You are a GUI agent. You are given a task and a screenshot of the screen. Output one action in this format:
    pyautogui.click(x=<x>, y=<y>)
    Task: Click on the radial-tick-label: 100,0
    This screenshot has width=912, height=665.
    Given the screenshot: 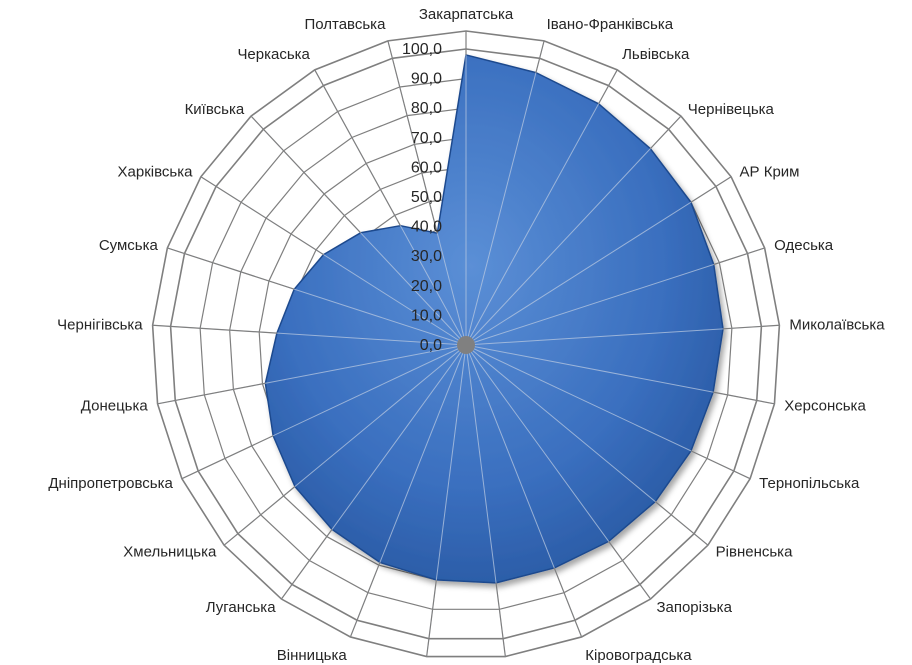 What is the action you would take?
    pyautogui.click(x=422, y=49)
    